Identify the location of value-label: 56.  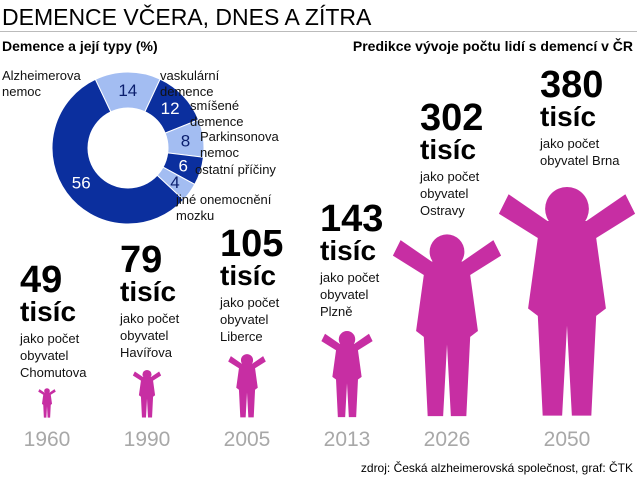
(81, 182).